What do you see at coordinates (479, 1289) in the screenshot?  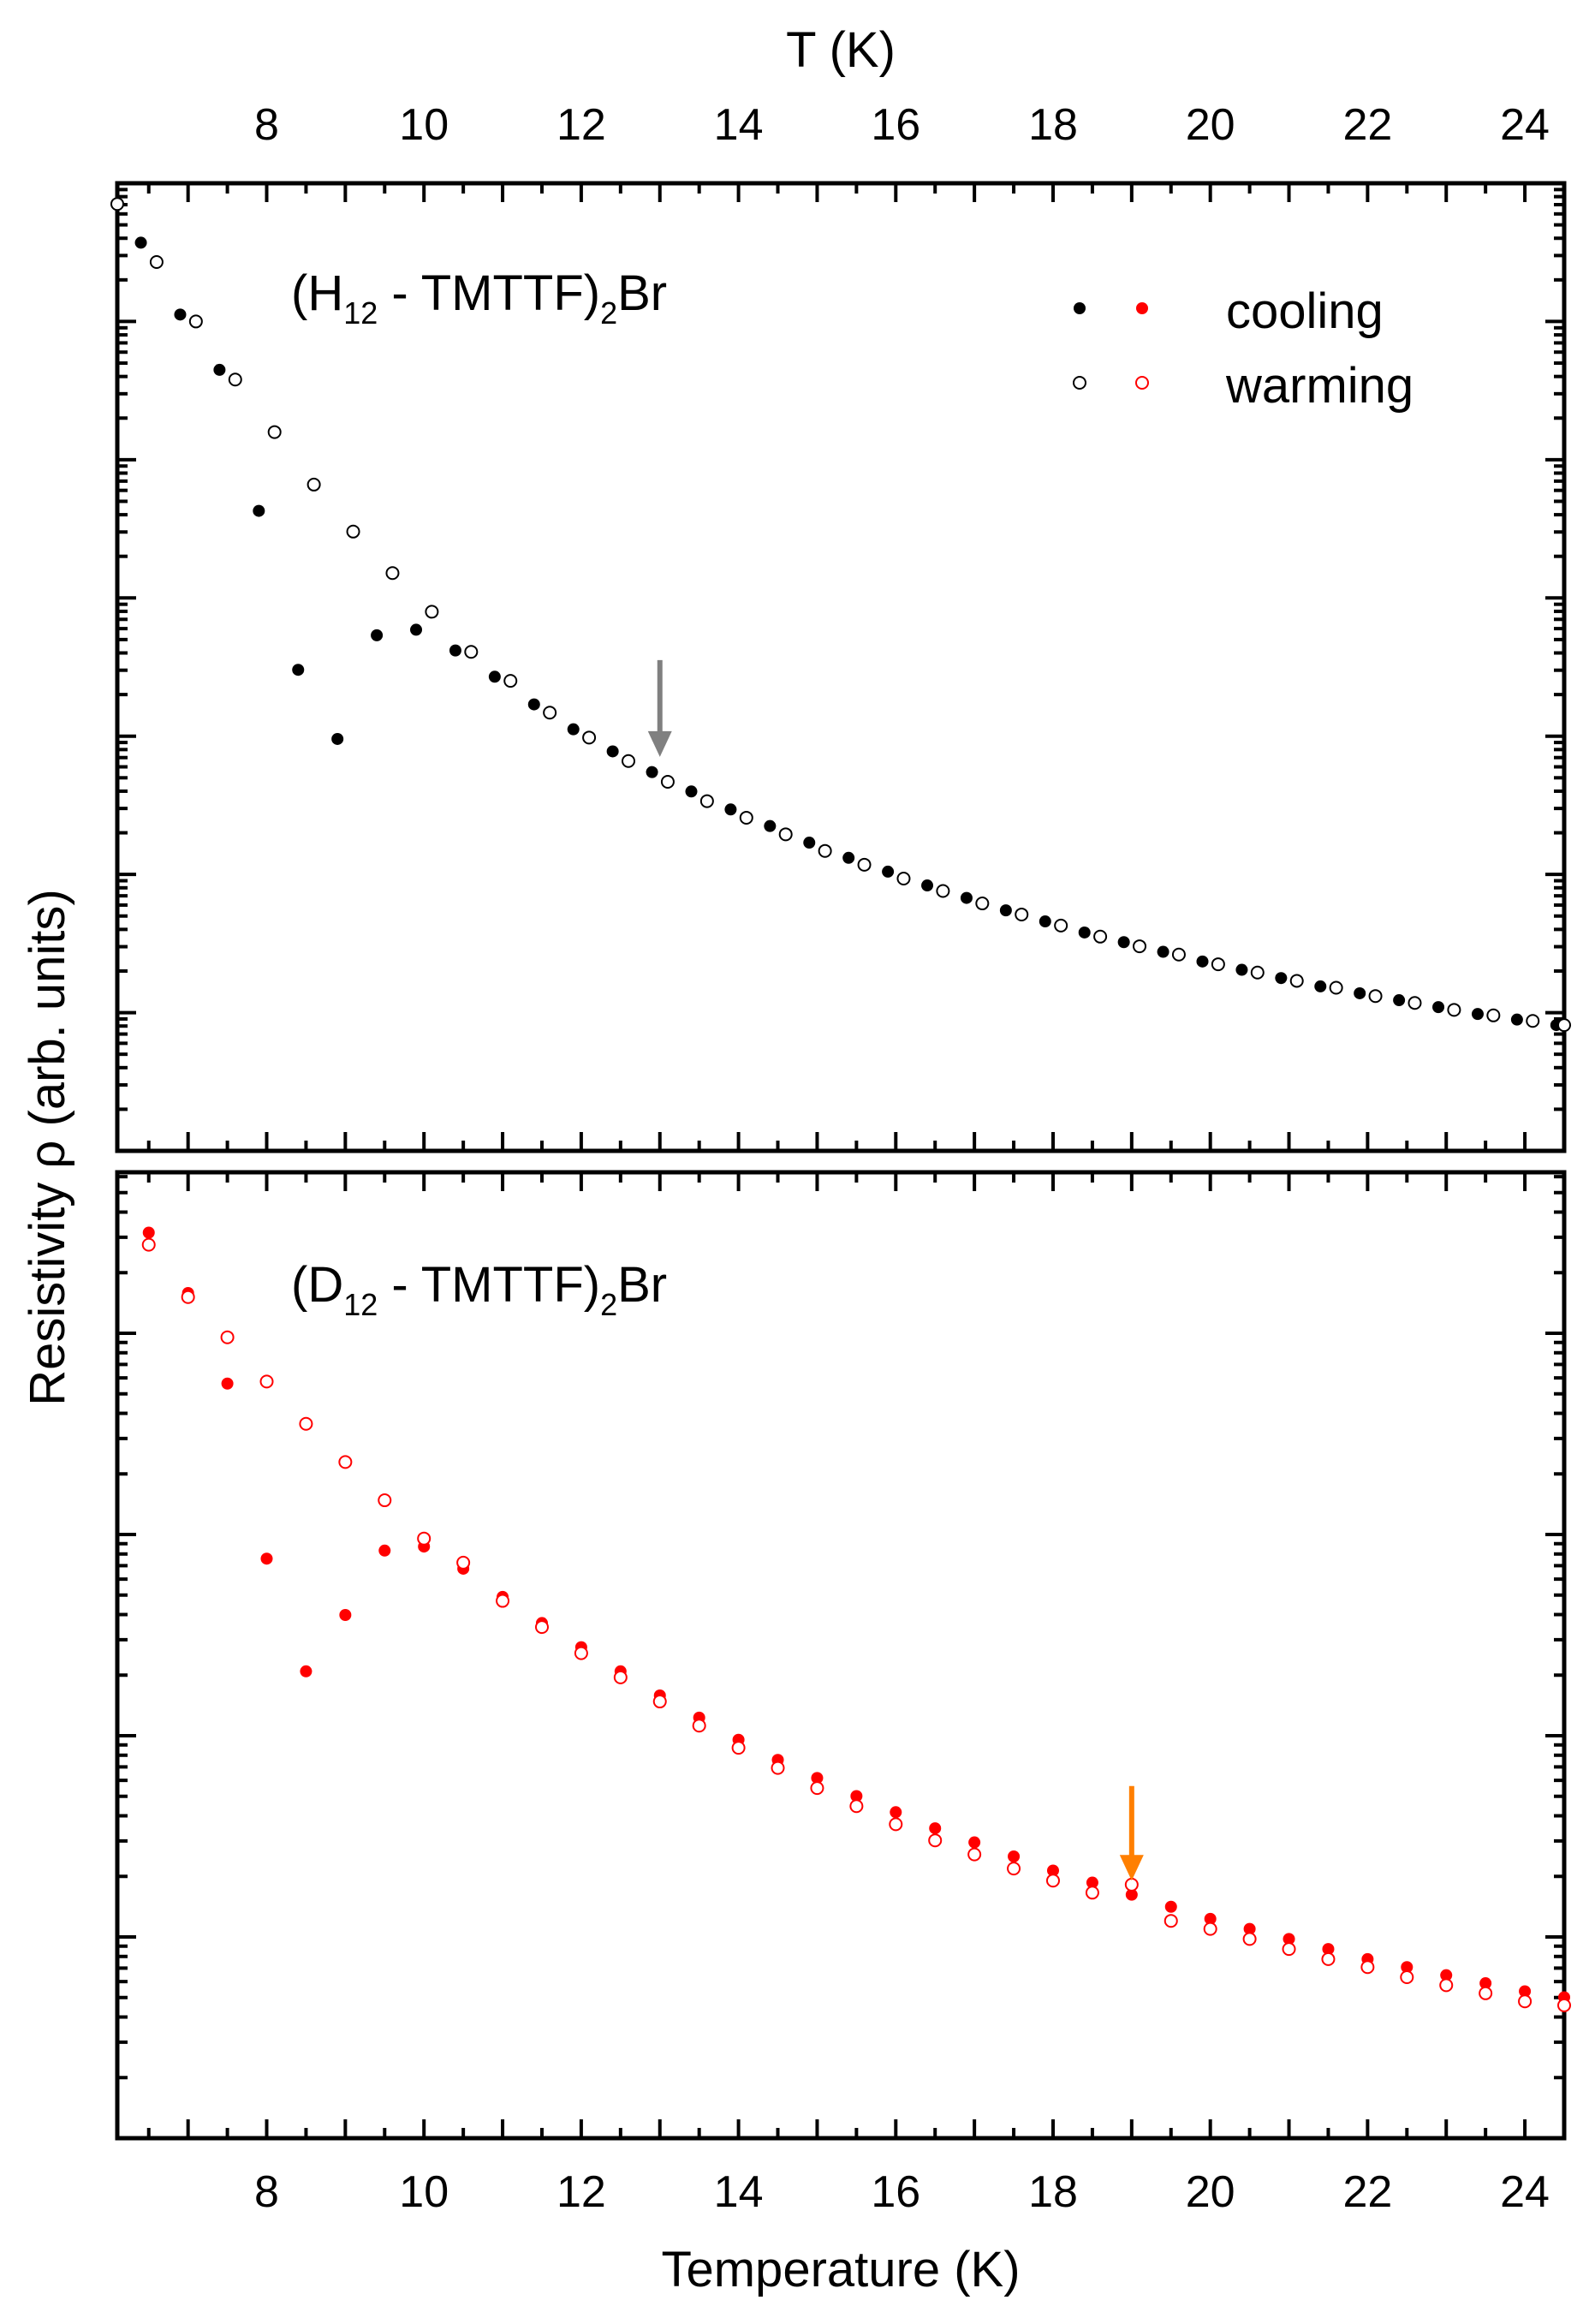 I see `bottom-panel-label: (D12 - TMTTF)2Br` at bounding box center [479, 1289].